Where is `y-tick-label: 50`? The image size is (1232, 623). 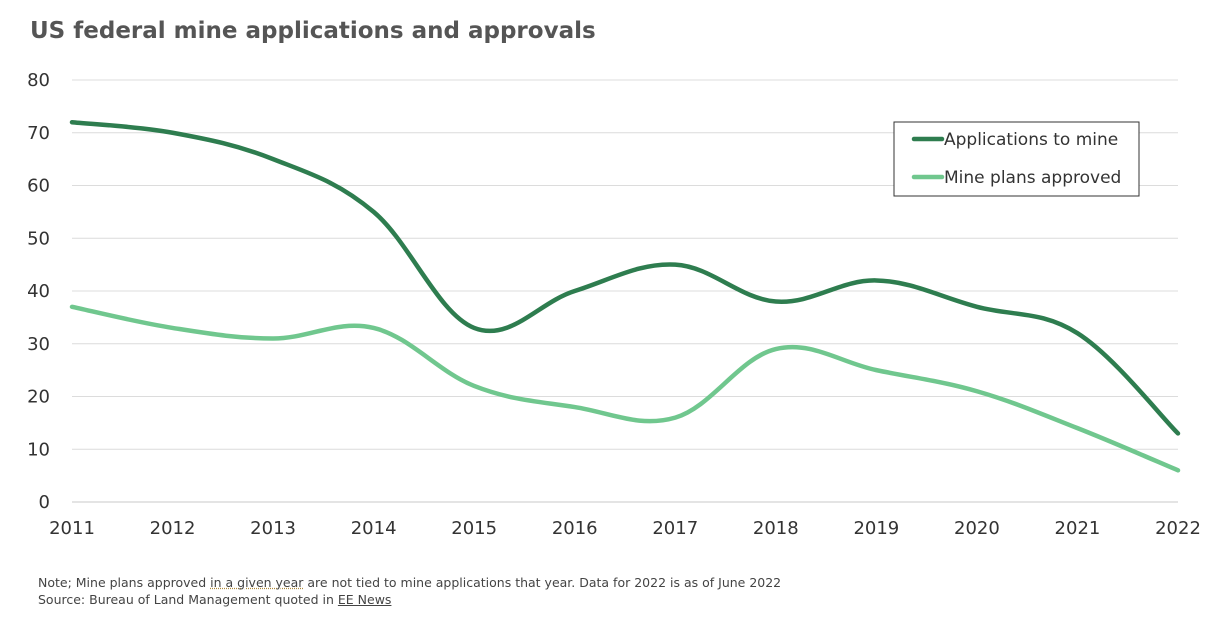
y-tick-label: 50 is located at coordinates (38, 238).